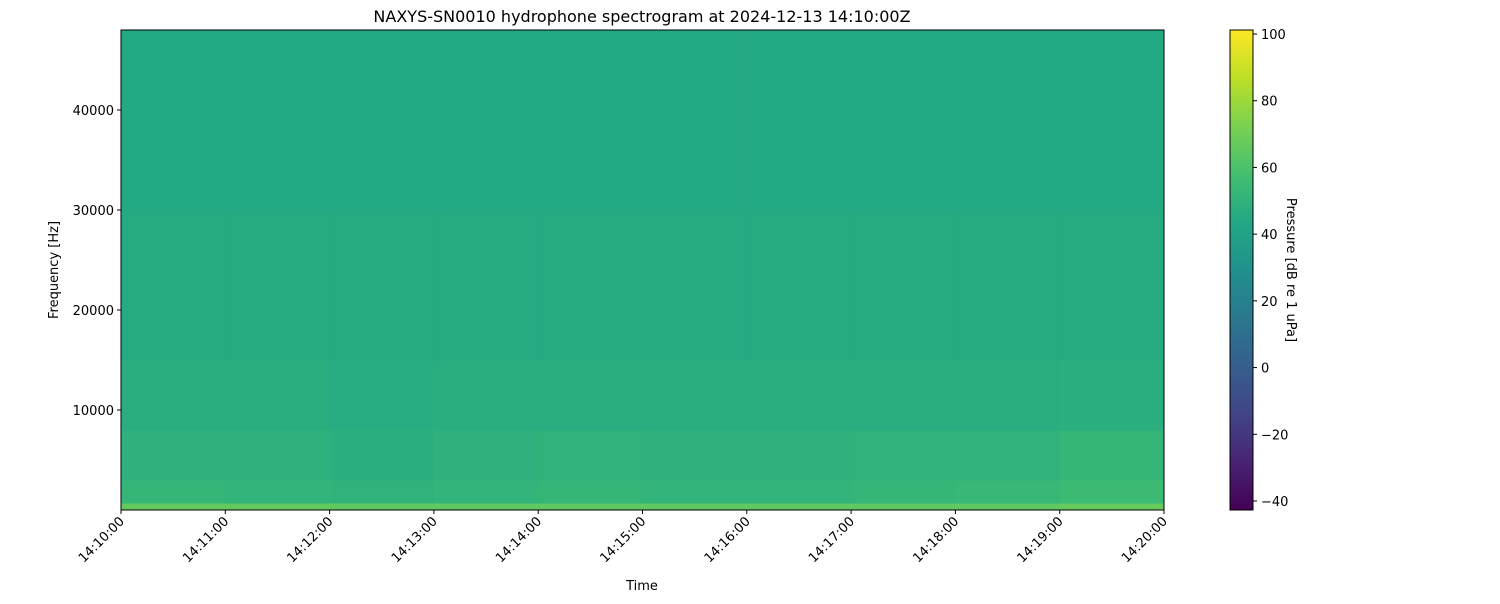 The image size is (1500, 604). I want to click on colorbar-tick-label: 100, so click(1273, 35).